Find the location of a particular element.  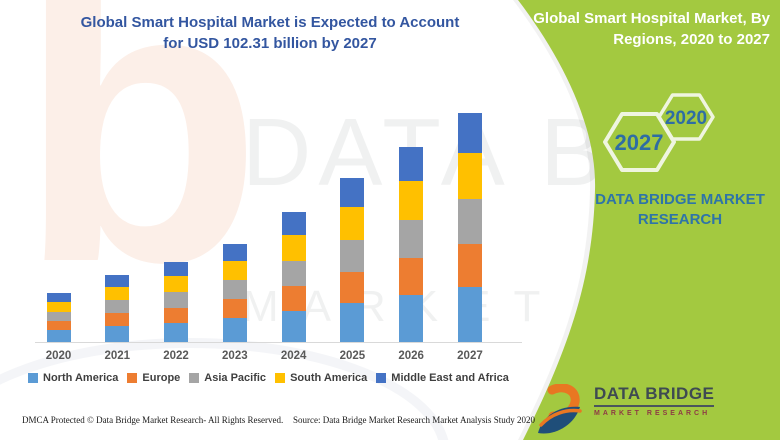

legend-item-asia-pacific: Asia Pacific is located at coordinates (227, 378).